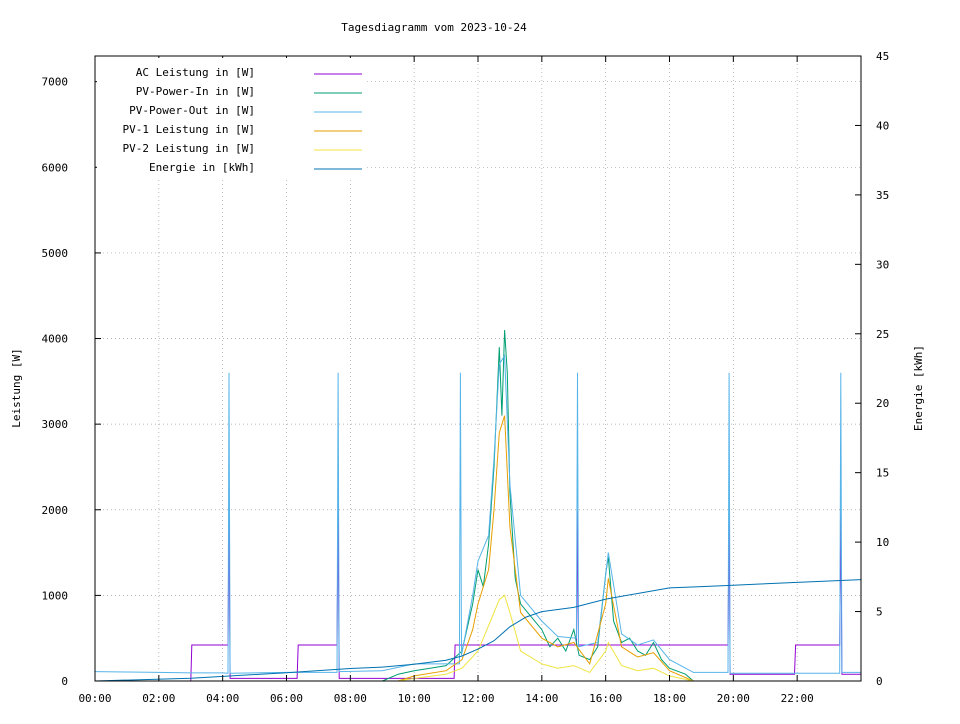 The width and height of the screenshot is (960, 724). I want to click on legend-label: PV-Power-In in [W], so click(195, 91).